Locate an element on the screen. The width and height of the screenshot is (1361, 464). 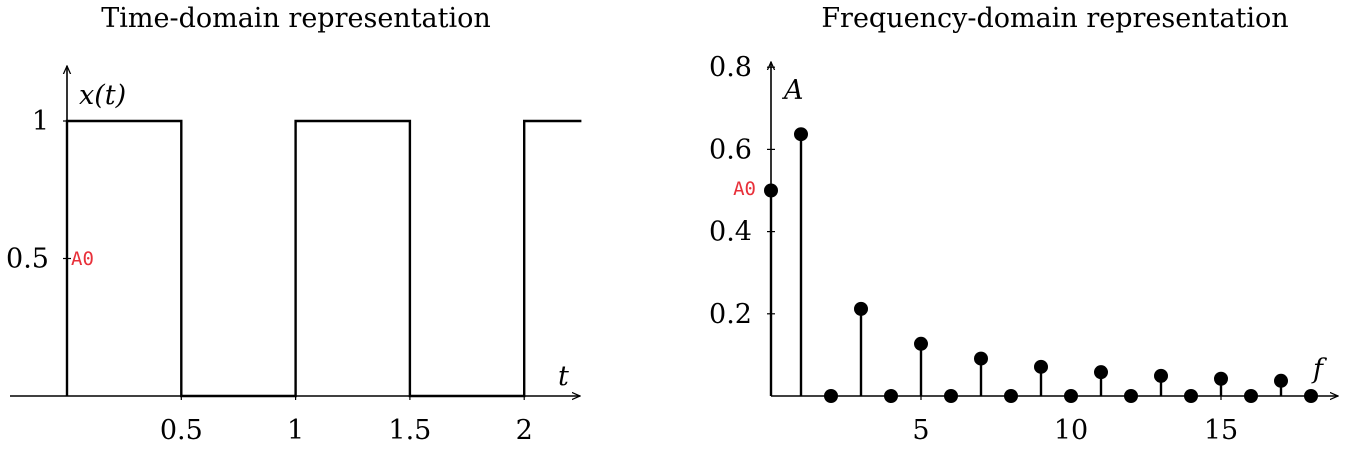
time-x-axis-label: t is located at coordinates (563, 376).